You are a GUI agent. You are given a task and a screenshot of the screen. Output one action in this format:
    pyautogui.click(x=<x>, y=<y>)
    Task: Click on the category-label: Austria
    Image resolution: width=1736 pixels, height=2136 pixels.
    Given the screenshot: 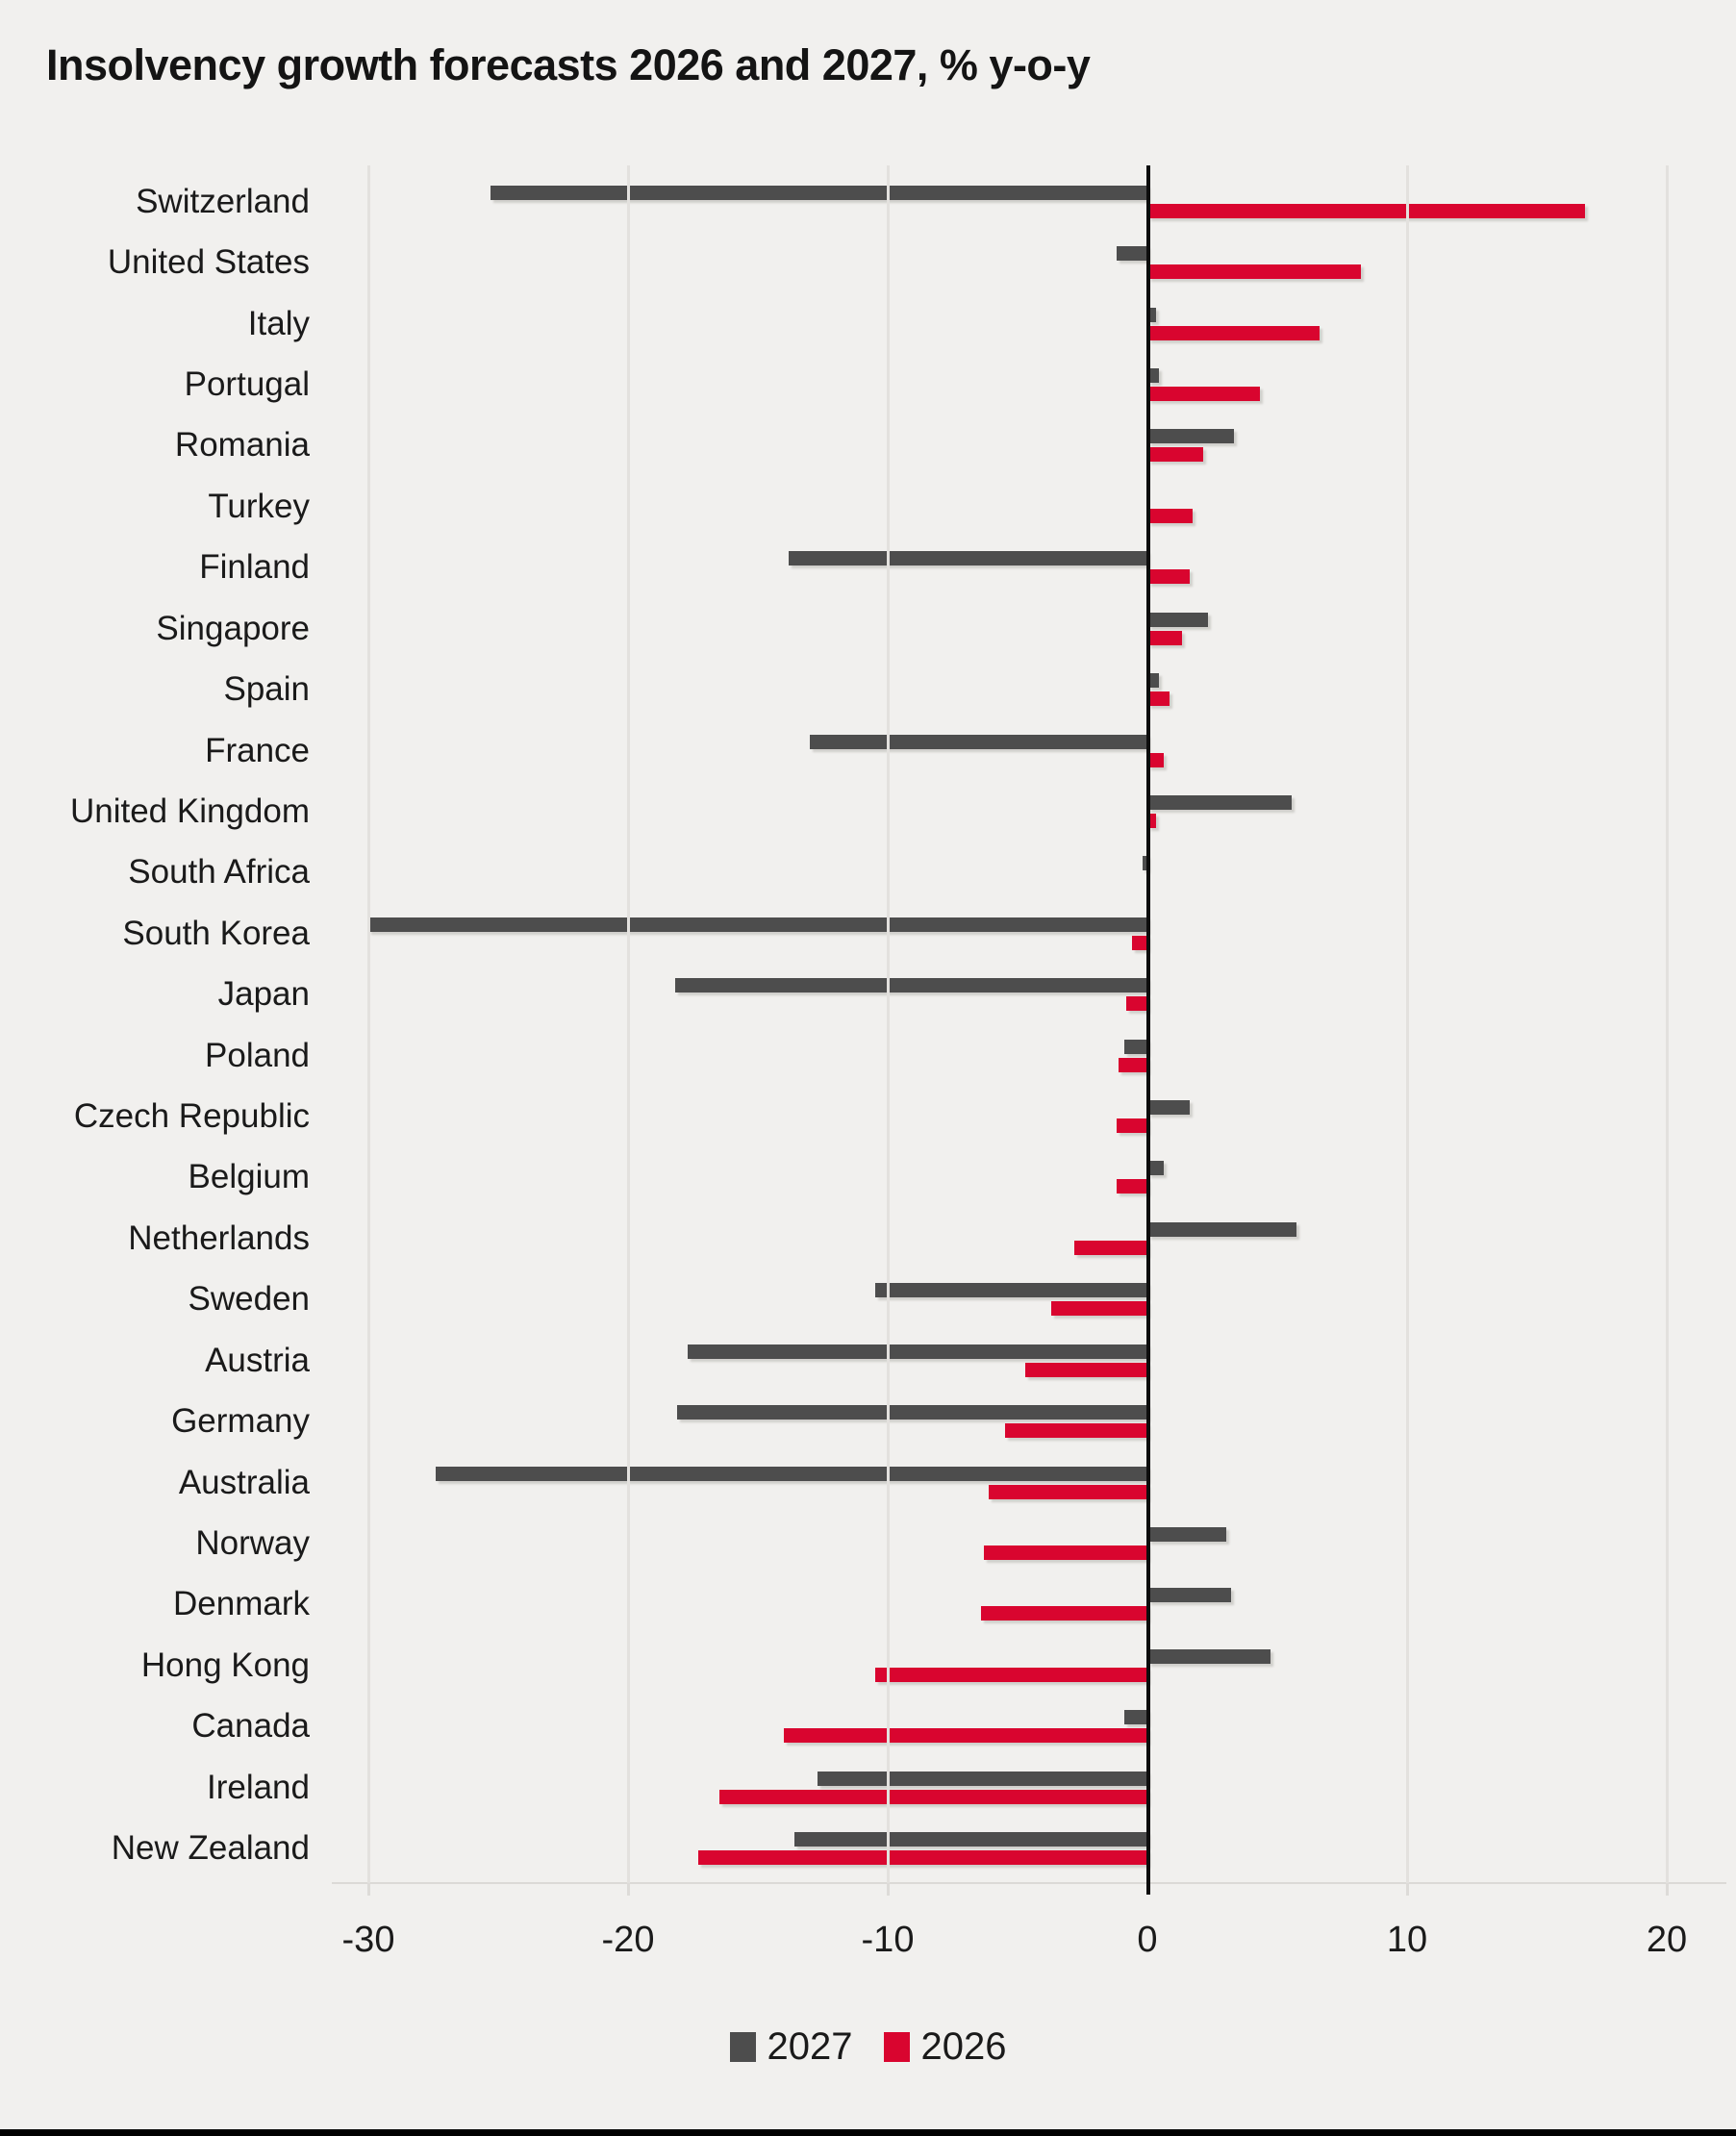 What is the action you would take?
    pyautogui.click(x=257, y=1360)
    